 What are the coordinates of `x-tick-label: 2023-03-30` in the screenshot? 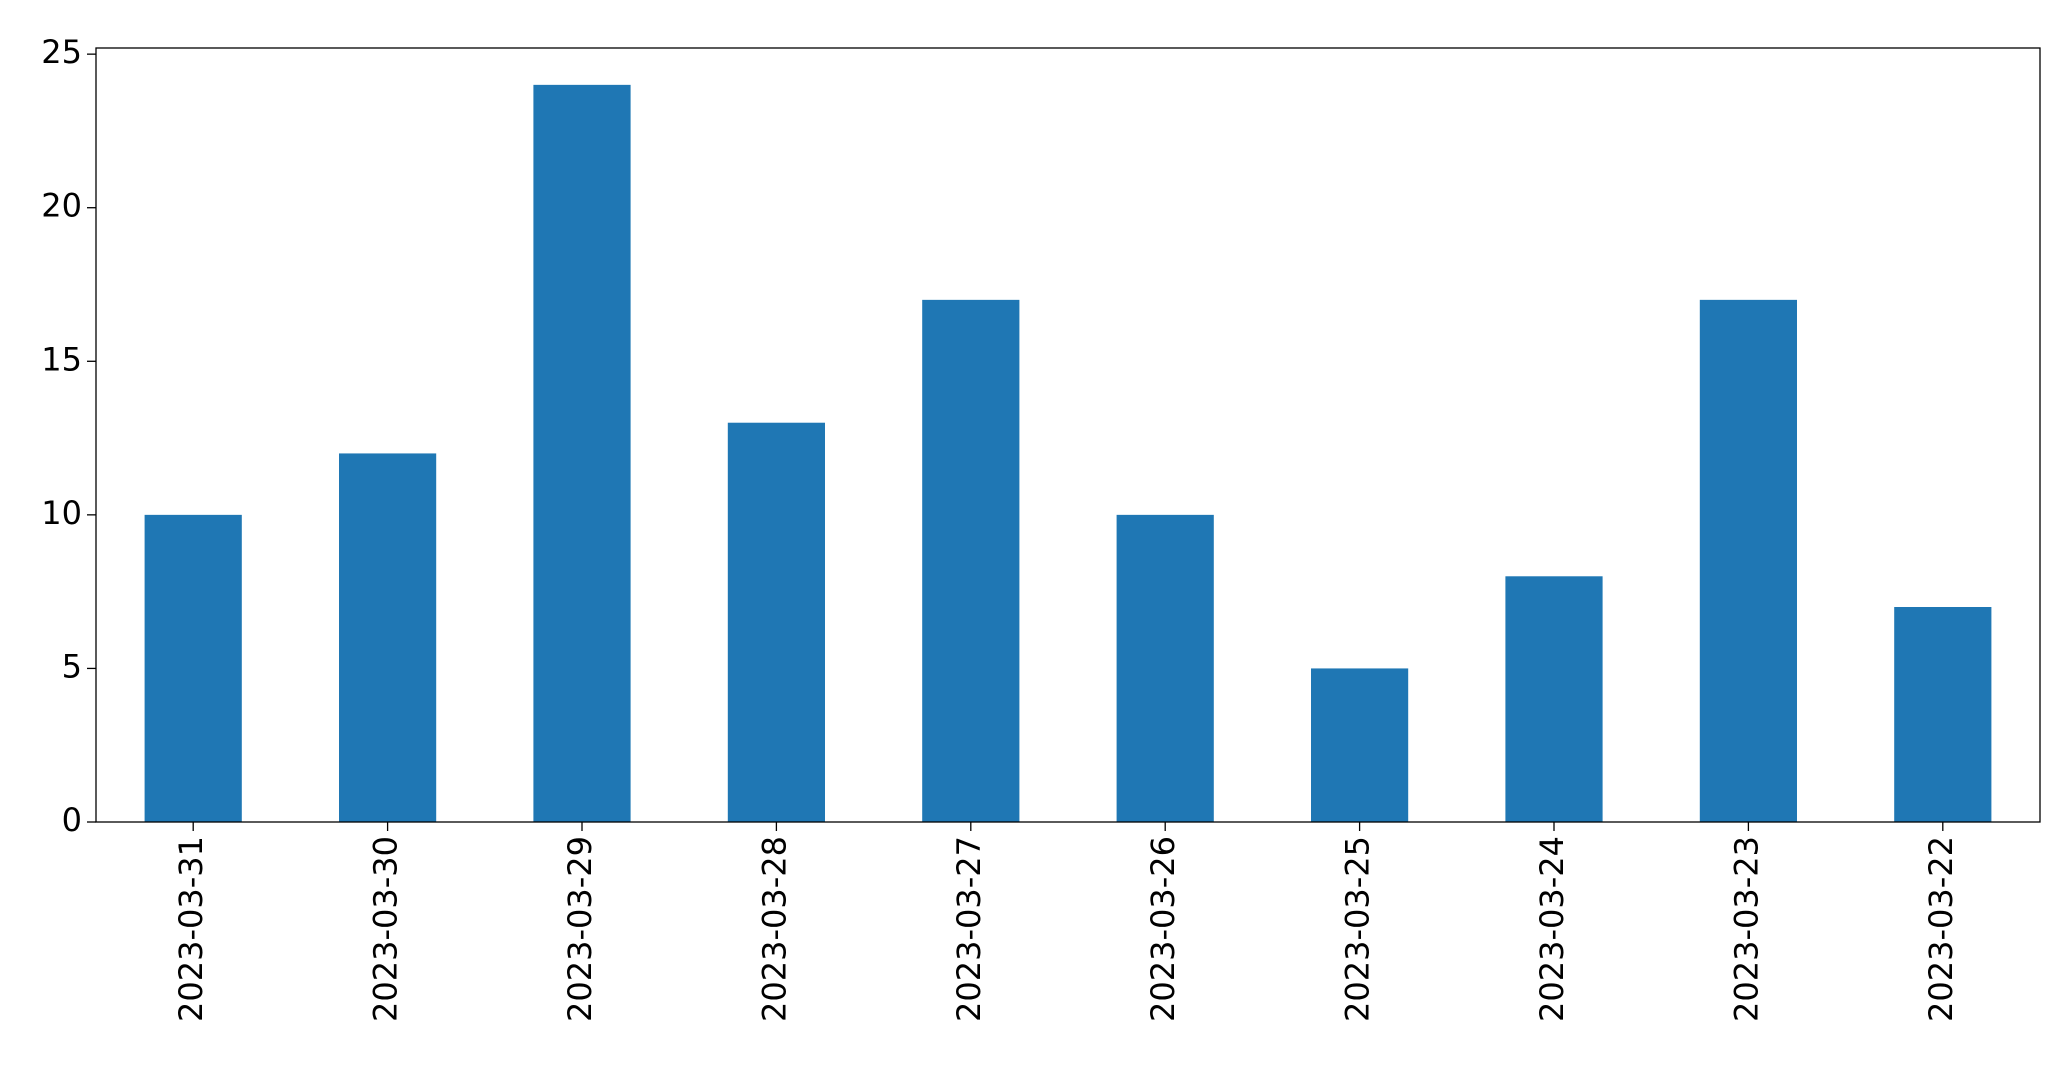 It's located at (386, 929).